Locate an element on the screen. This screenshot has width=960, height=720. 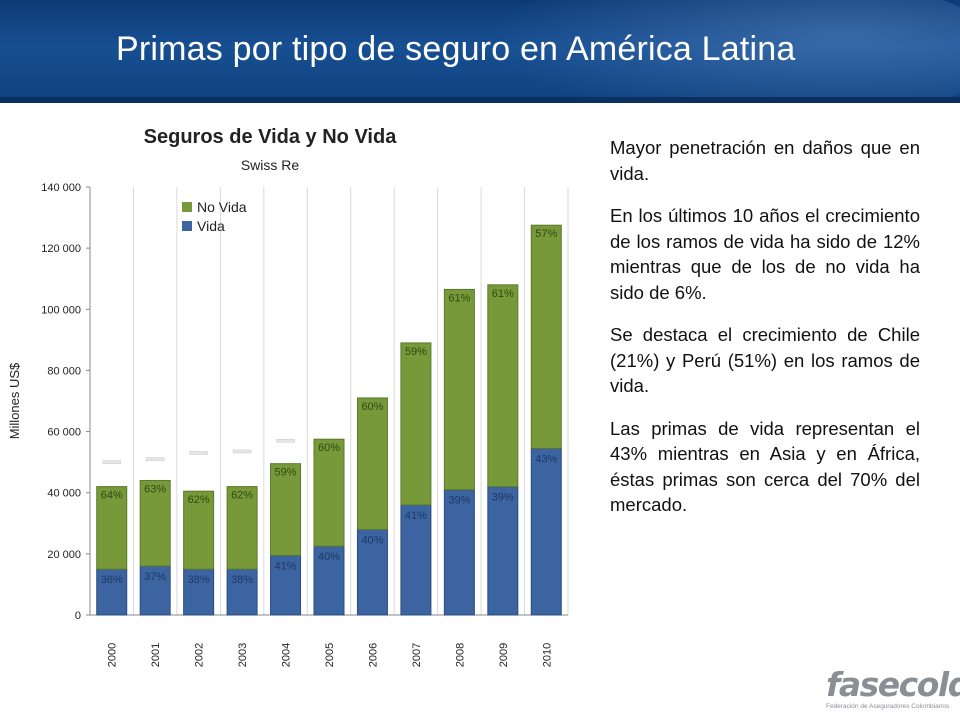
x-tick-label: 2000 is located at coordinates (113, 655).